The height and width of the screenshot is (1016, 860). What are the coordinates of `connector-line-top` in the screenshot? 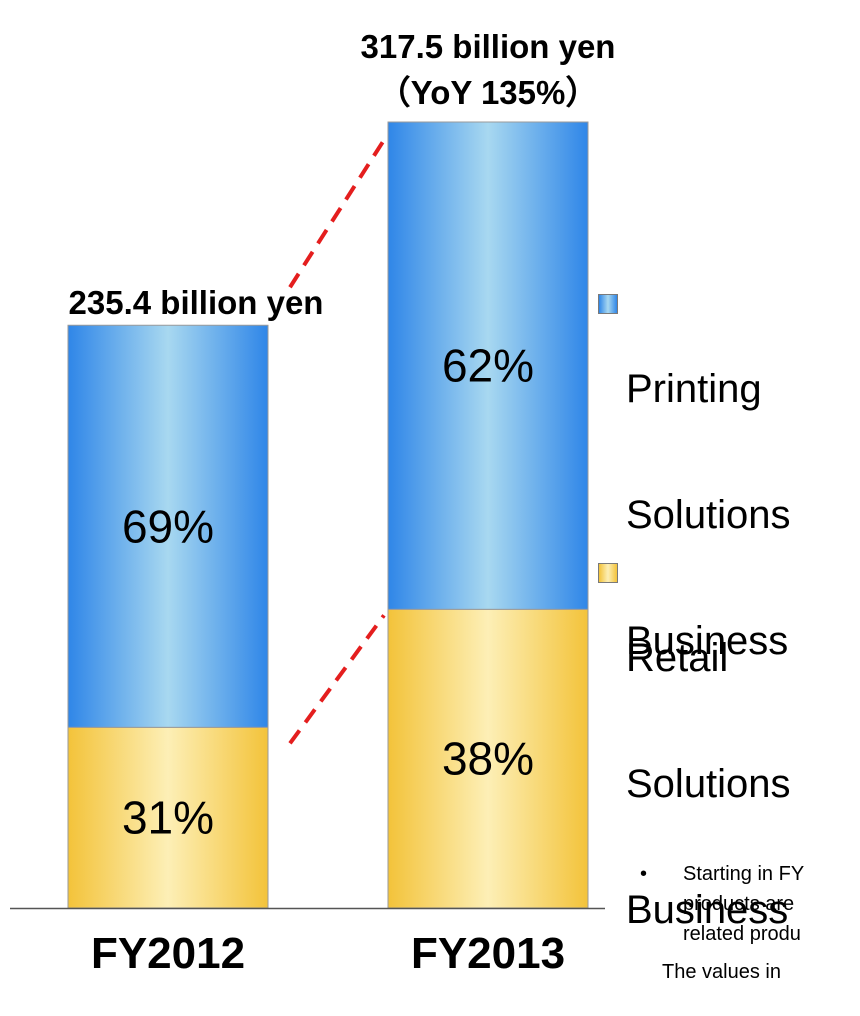 It's located at (337, 213).